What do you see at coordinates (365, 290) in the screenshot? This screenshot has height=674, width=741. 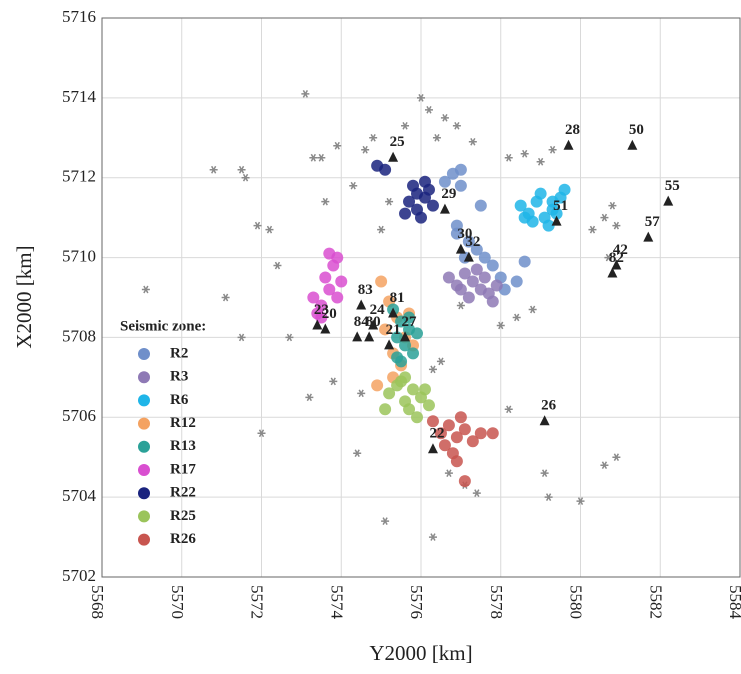 I see `station-label: 83` at bounding box center [365, 290].